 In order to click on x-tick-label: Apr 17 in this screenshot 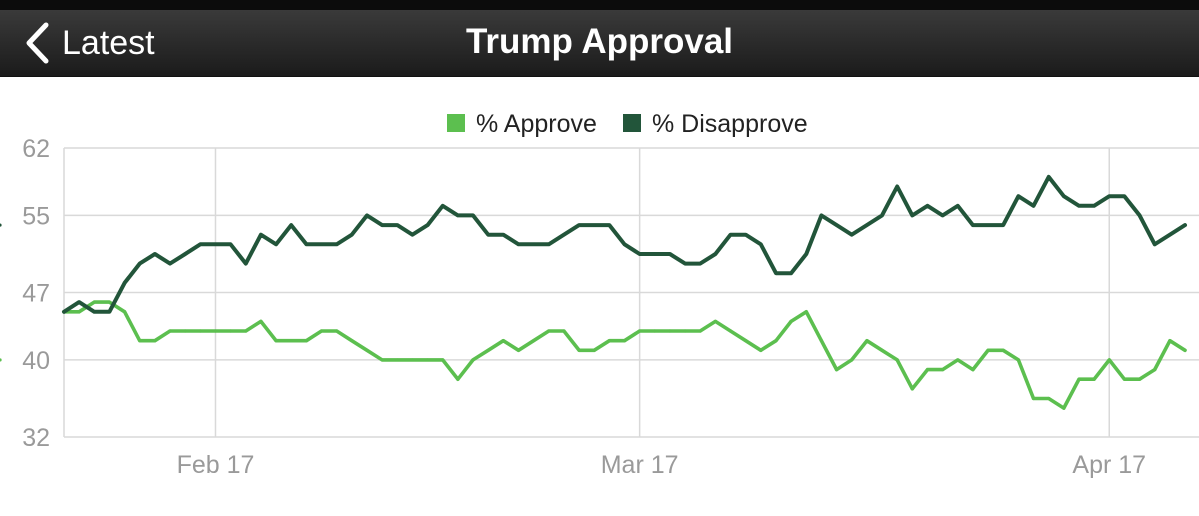, I will do `click(1109, 465)`.